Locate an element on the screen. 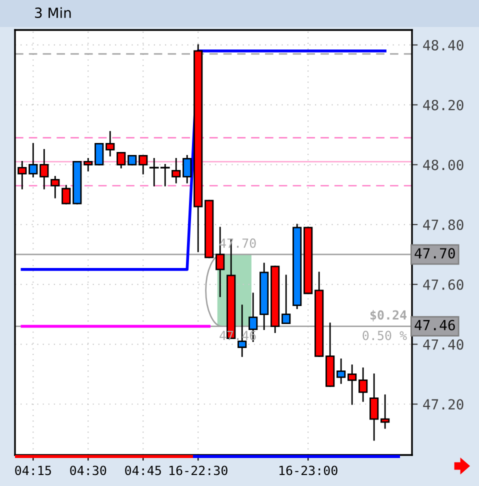  x-tick-label: 16-23:00 is located at coordinates (308, 471).